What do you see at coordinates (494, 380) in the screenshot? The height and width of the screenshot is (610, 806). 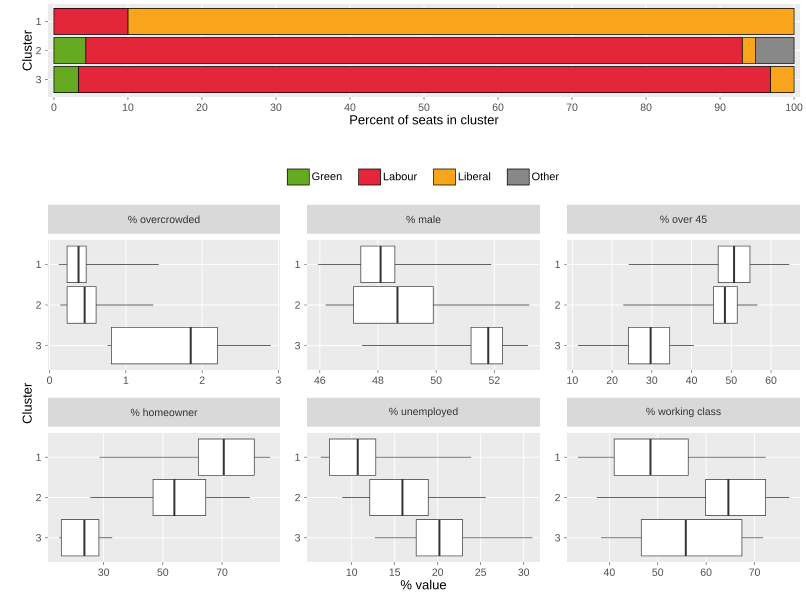 I see `x-tick-label: 52` at bounding box center [494, 380].